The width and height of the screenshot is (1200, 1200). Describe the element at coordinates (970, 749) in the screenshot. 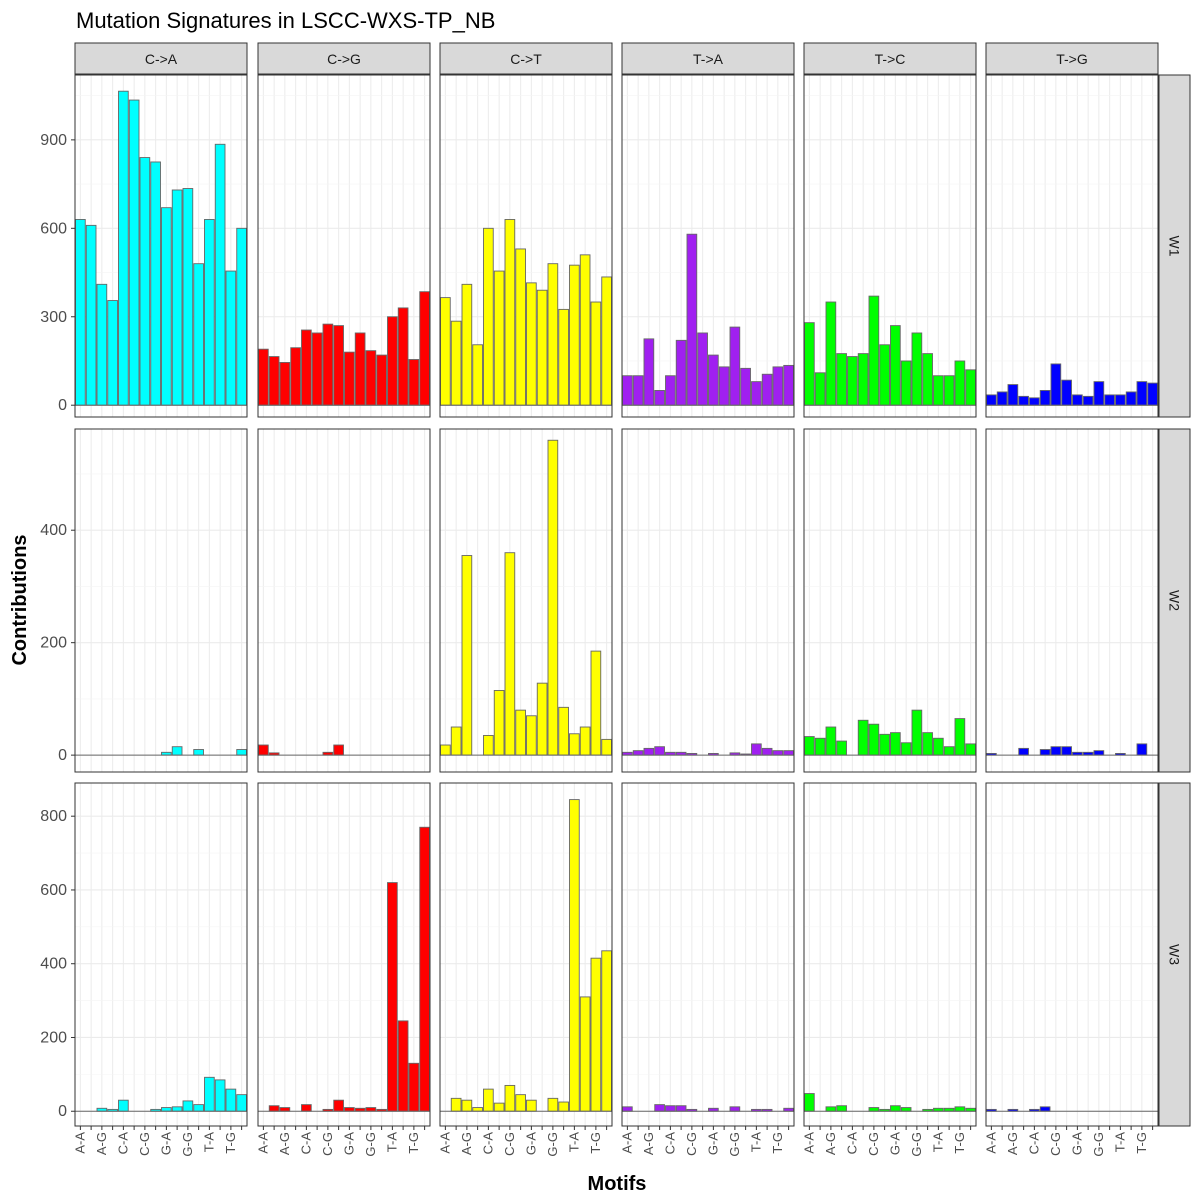

I see `bar-w2-t-to-c-t-t` at that location.